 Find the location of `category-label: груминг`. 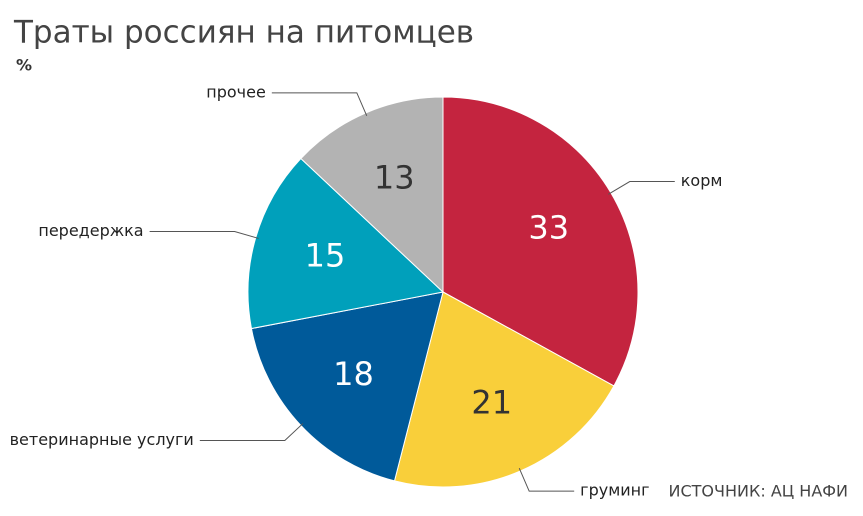

category-label: груминг is located at coordinates (614, 490).